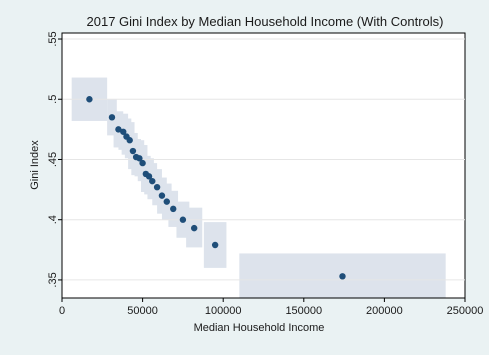 The height and width of the screenshot is (355, 489). I want to click on y-tick-label: .4, so click(53, 219).